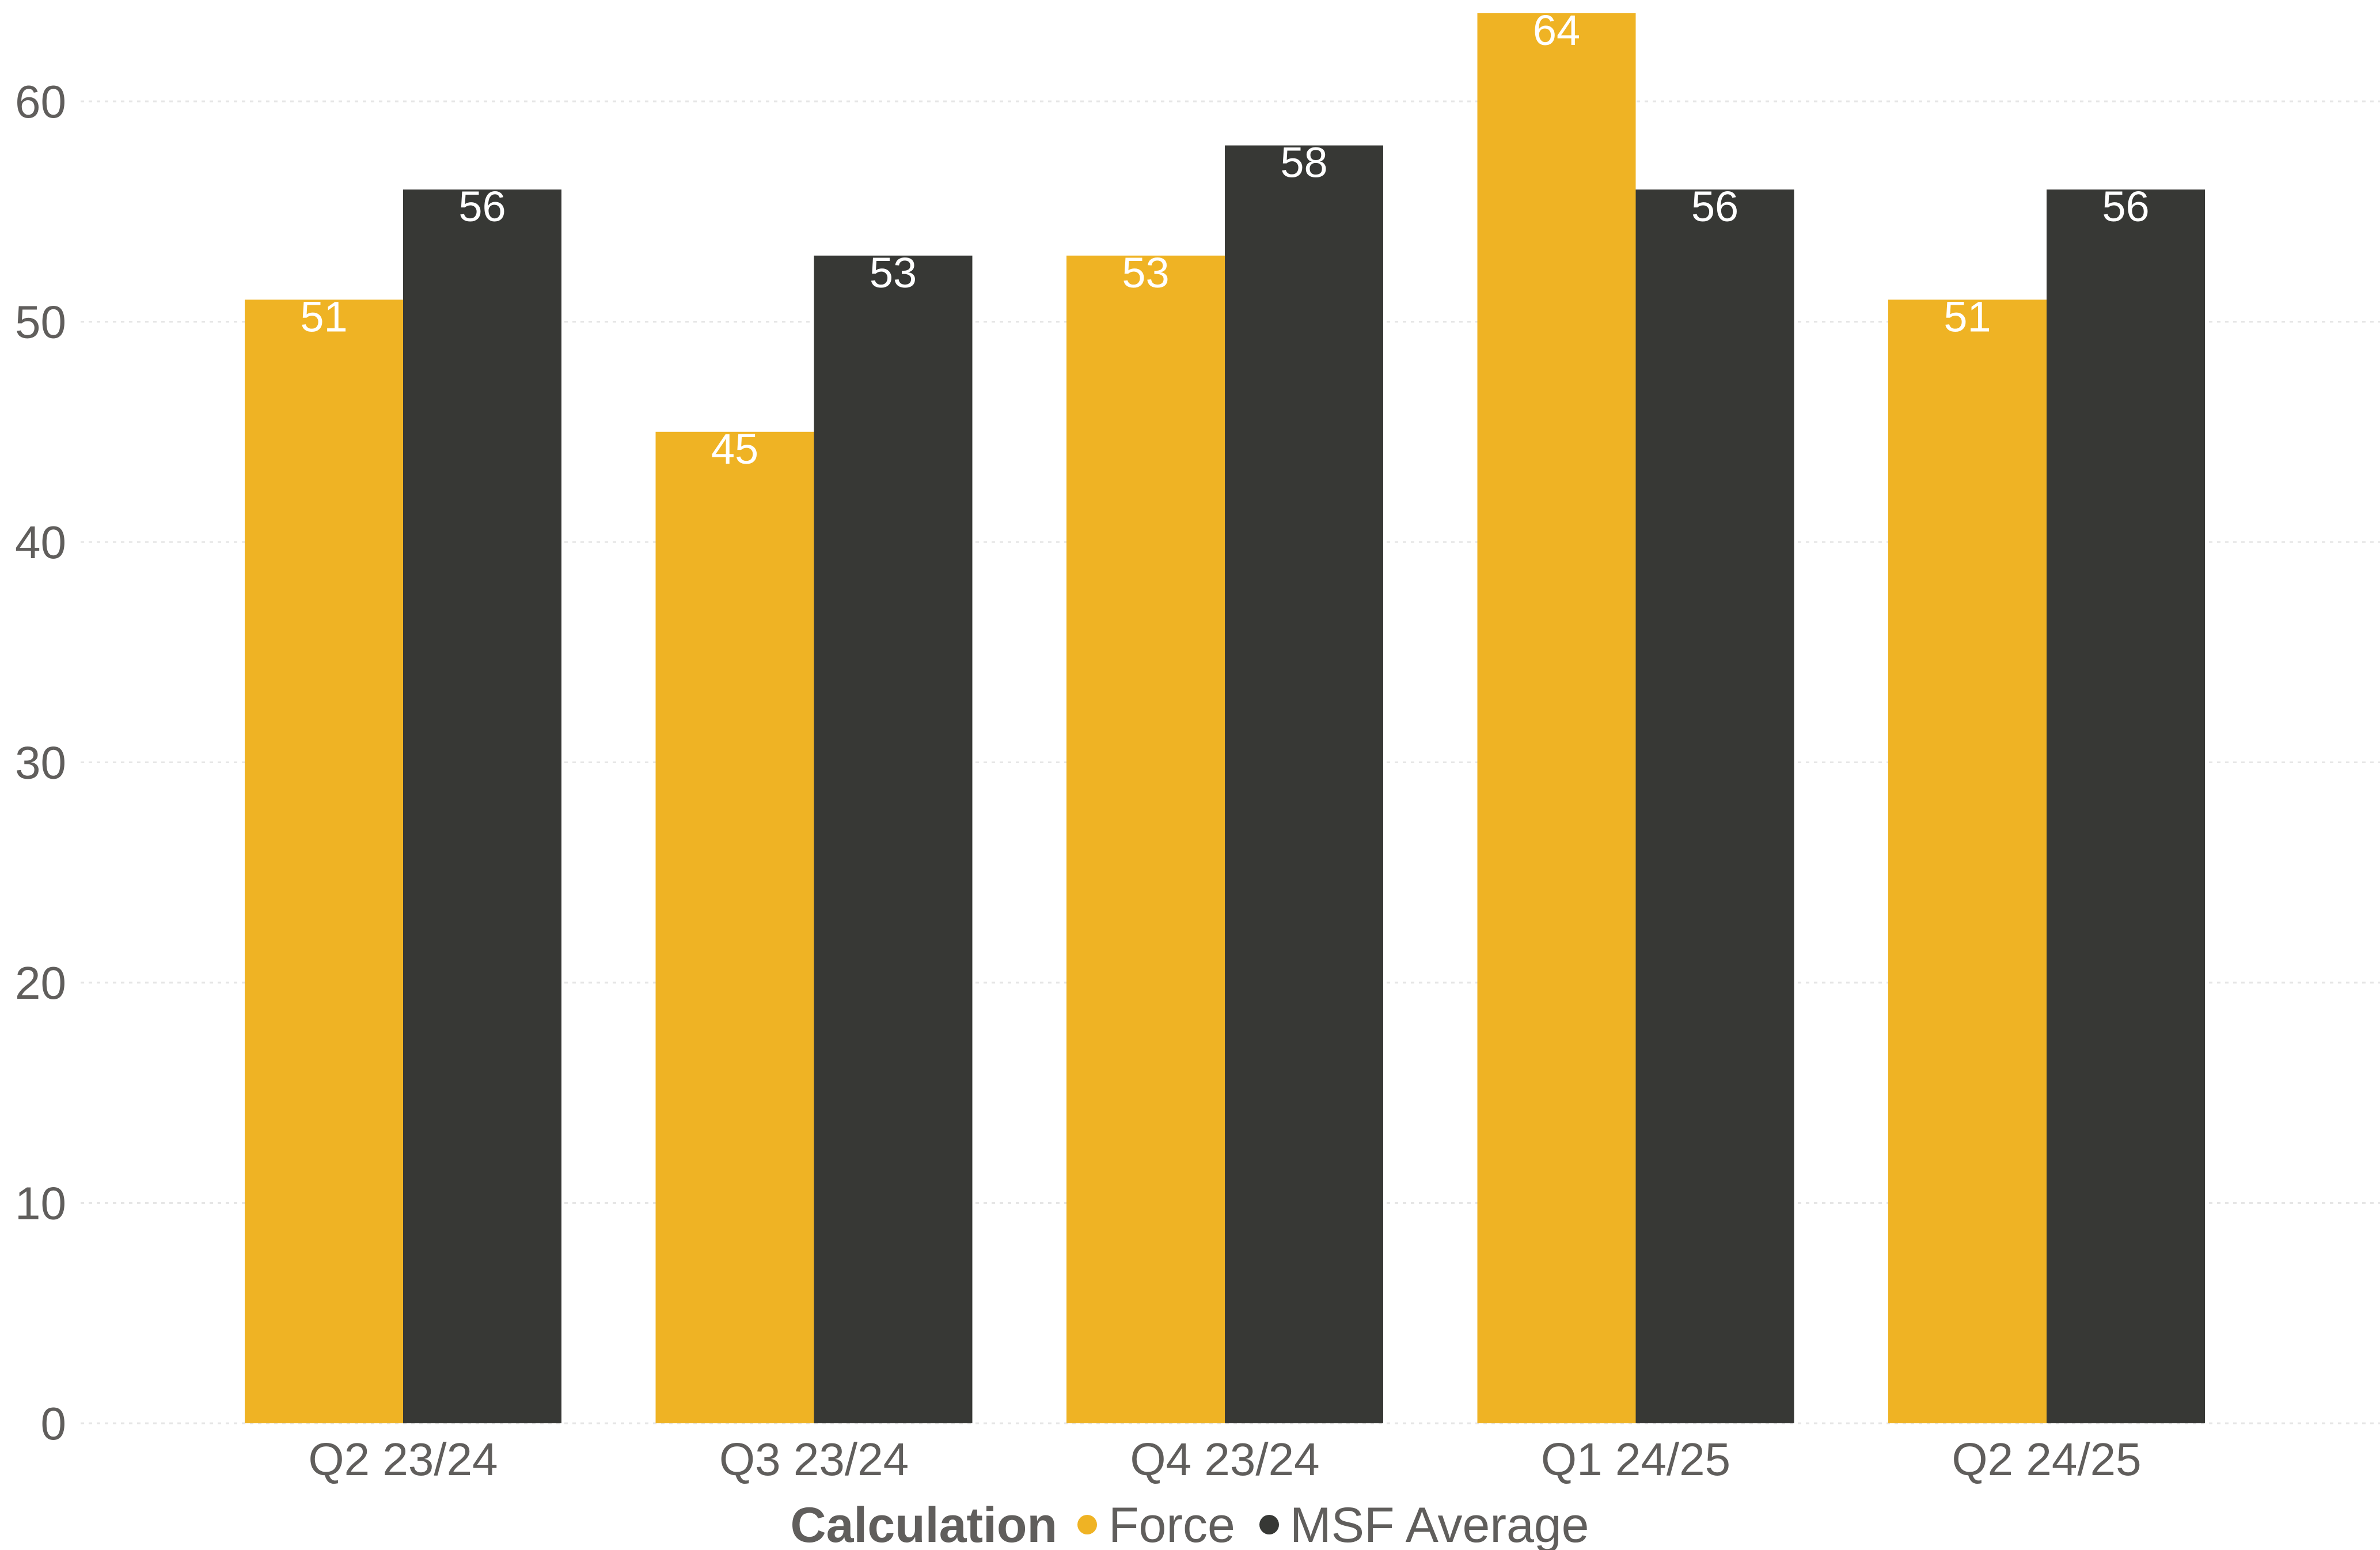 This screenshot has height=1550, width=2380. I want to click on x-category-label: Q3 23/24, so click(814, 1459).